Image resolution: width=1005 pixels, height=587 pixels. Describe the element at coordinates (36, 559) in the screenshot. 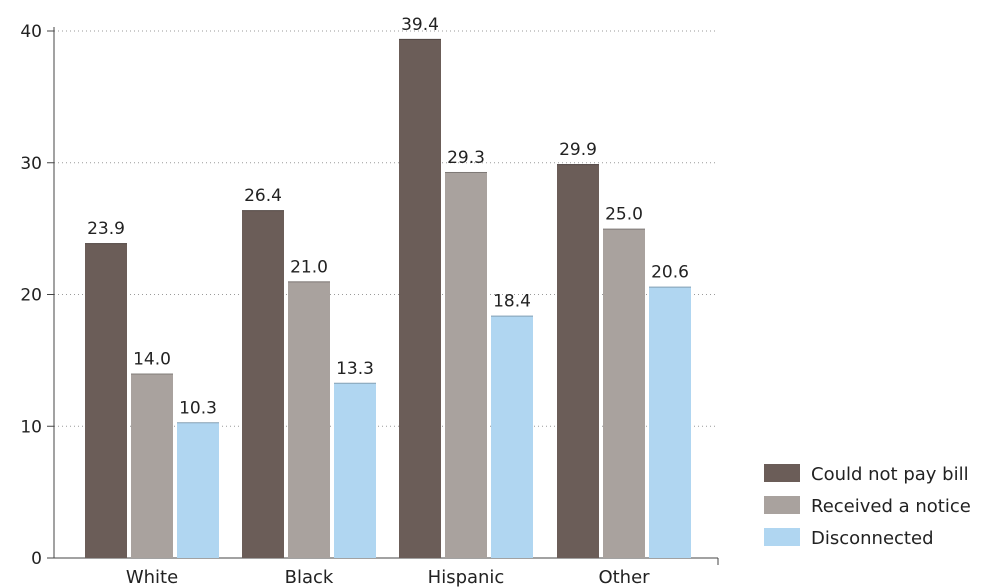

I see `y-tick-label: 0` at that location.